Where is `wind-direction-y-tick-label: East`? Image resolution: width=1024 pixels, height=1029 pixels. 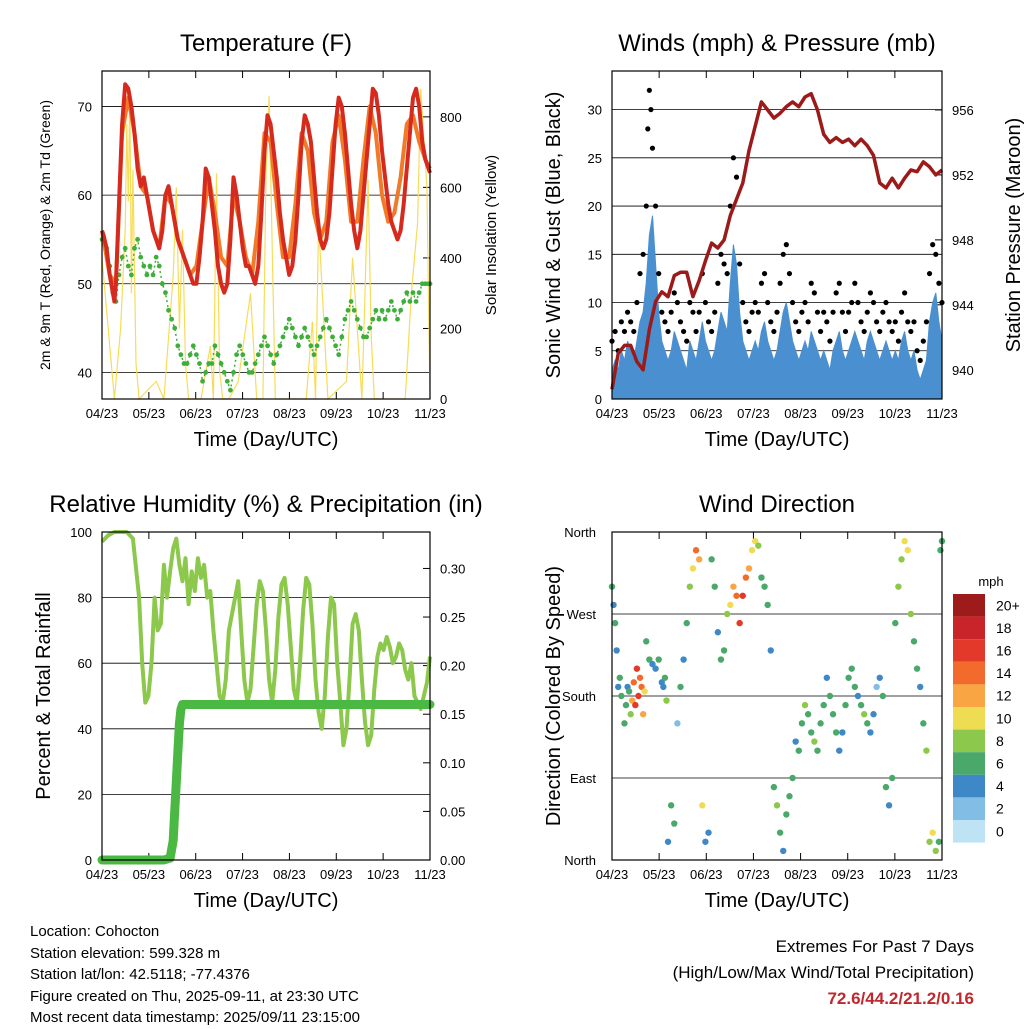
wind-direction-y-tick-label: East is located at coordinates (583, 778).